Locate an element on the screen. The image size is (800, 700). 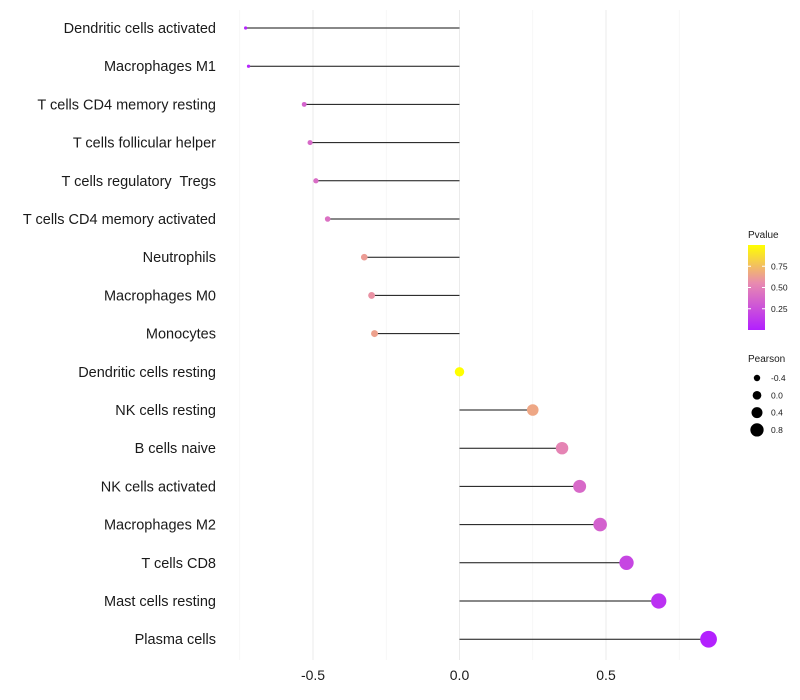
size-legend-label: 0.8 is located at coordinates (777, 430).